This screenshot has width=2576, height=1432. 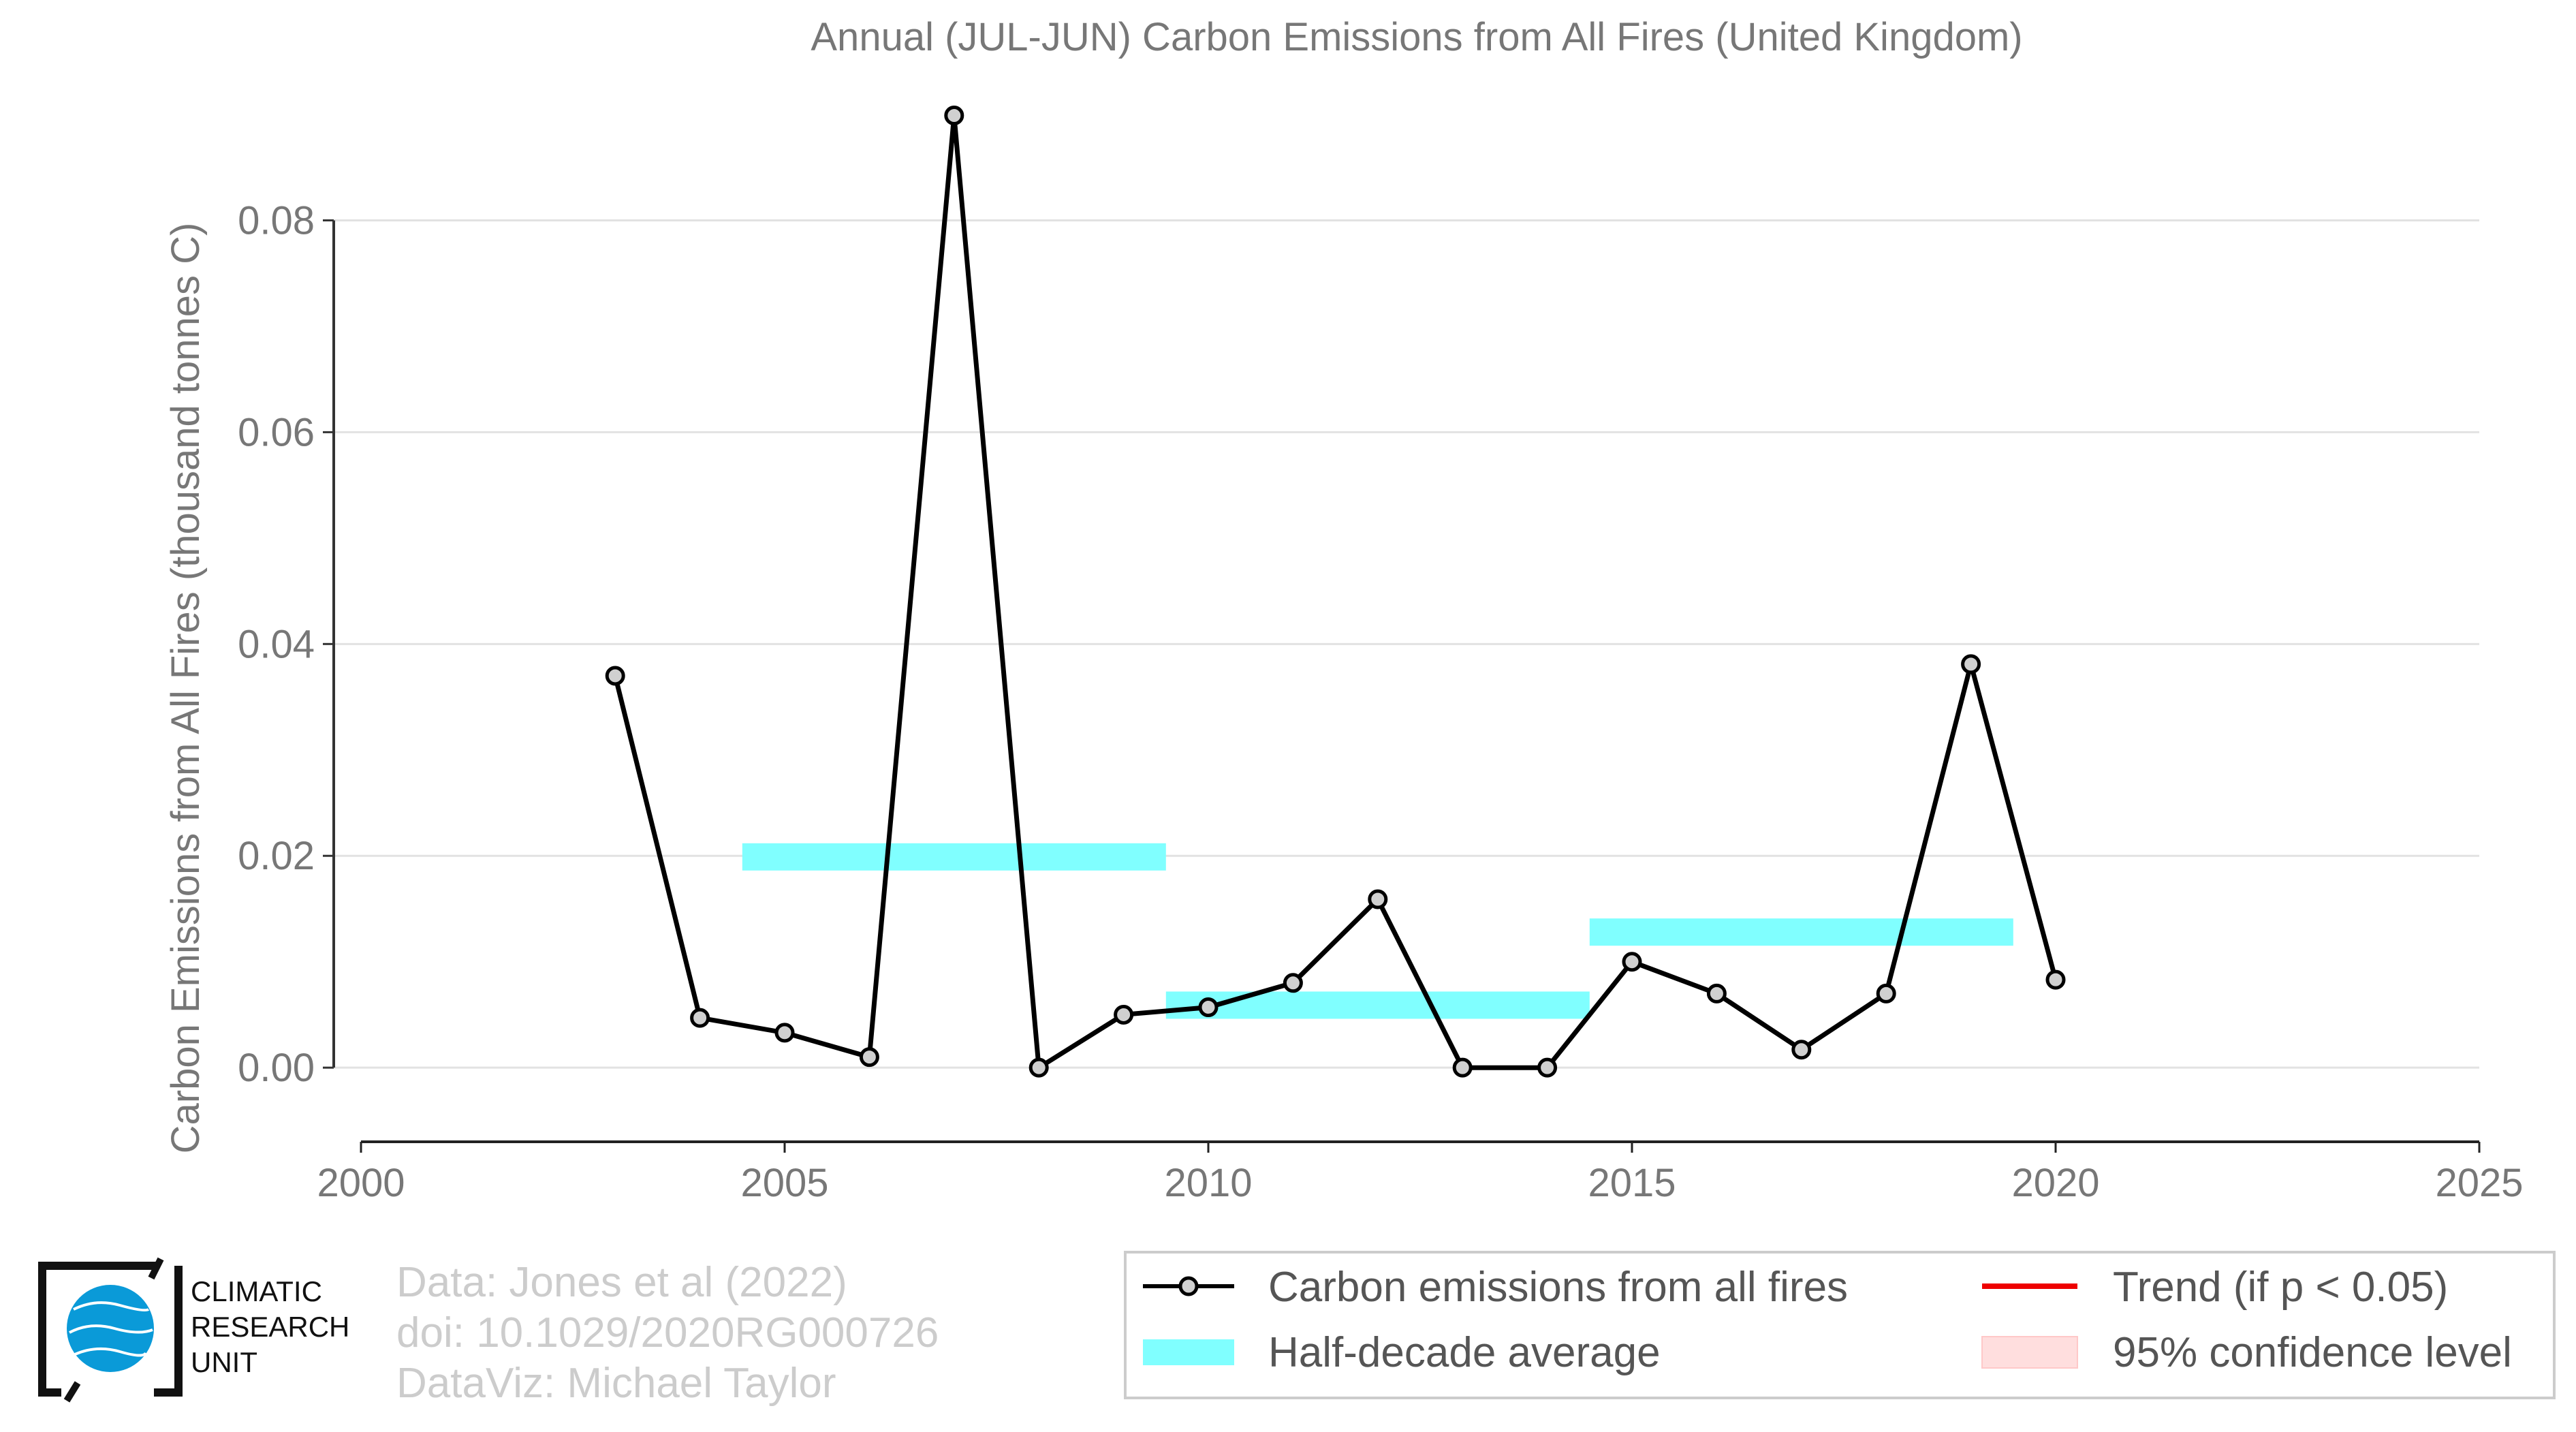 What do you see at coordinates (224, 1362) in the screenshot?
I see `logo-line-3: UNIT` at bounding box center [224, 1362].